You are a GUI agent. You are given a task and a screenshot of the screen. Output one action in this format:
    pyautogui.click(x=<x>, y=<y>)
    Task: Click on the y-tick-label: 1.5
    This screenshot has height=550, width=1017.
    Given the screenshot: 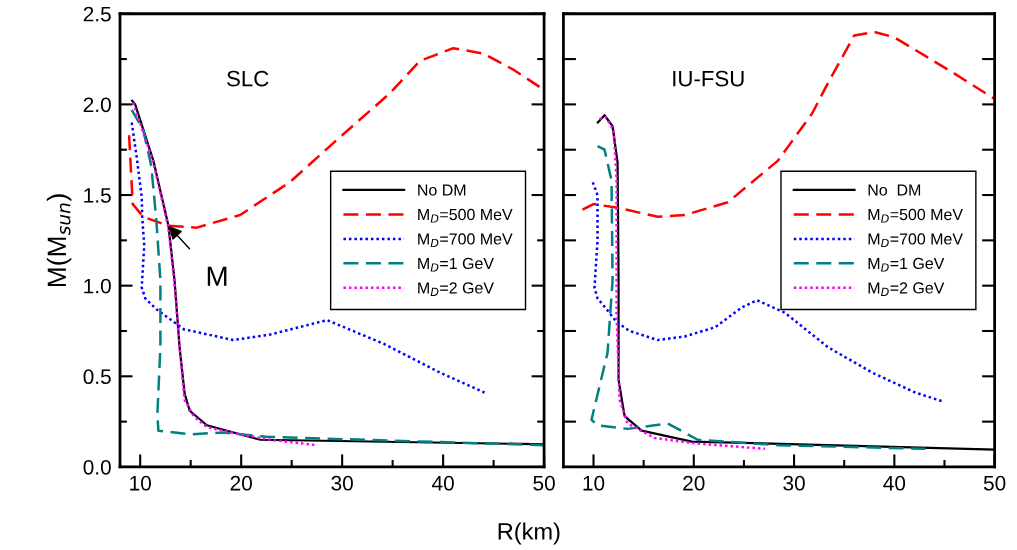 What is the action you would take?
    pyautogui.click(x=97, y=195)
    